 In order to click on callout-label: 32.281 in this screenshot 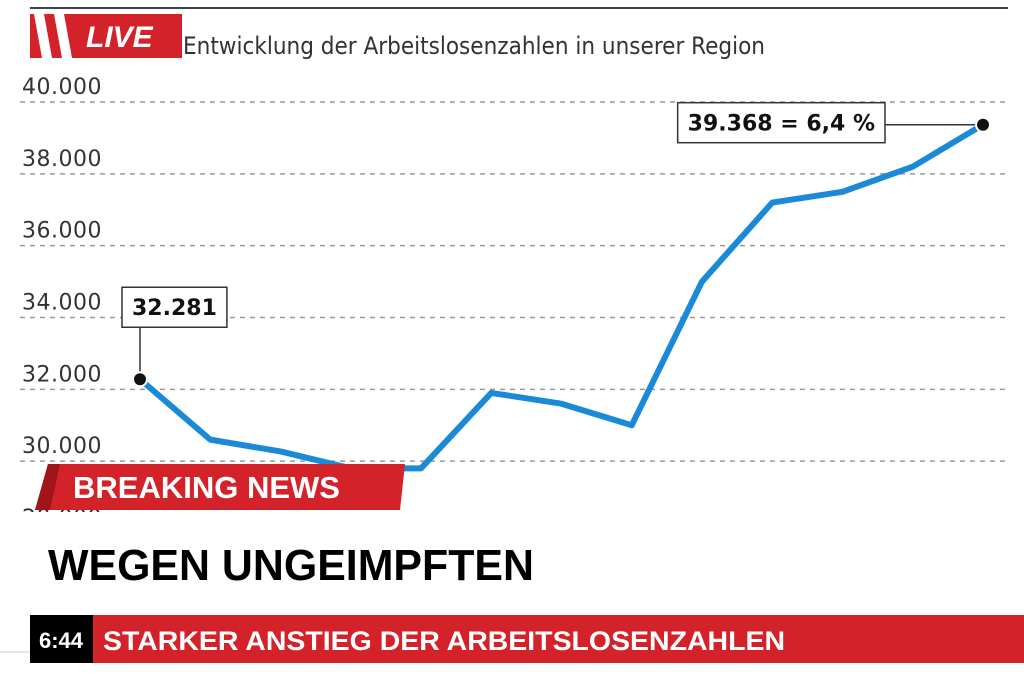, I will do `click(174, 308)`.